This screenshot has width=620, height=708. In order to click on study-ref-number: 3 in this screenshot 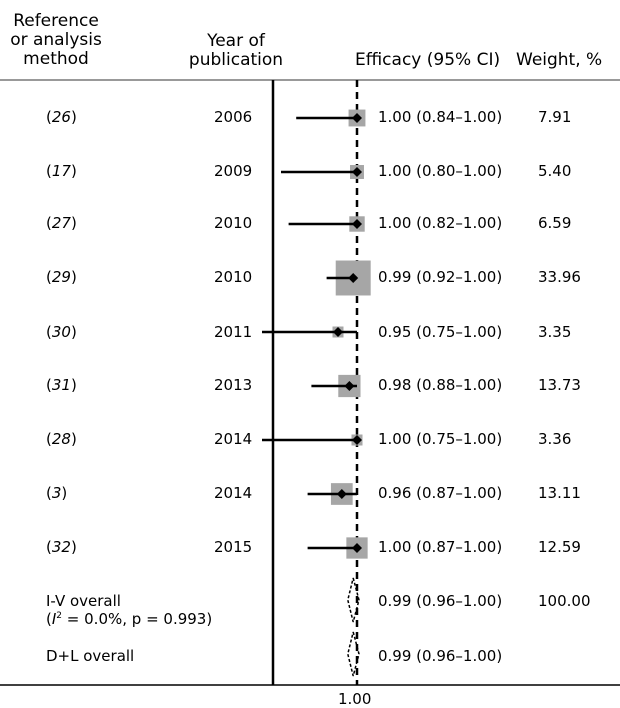, I will do `click(56, 493)`.